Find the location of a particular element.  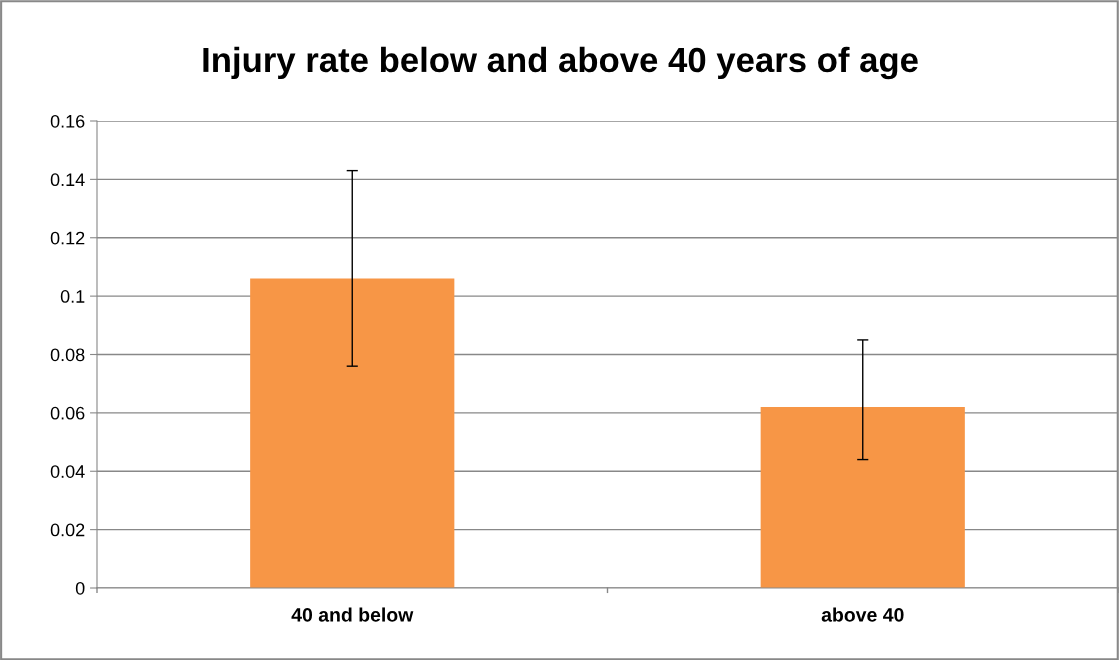

y-tick-label: 0.12 is located at coordinates (67, 238).